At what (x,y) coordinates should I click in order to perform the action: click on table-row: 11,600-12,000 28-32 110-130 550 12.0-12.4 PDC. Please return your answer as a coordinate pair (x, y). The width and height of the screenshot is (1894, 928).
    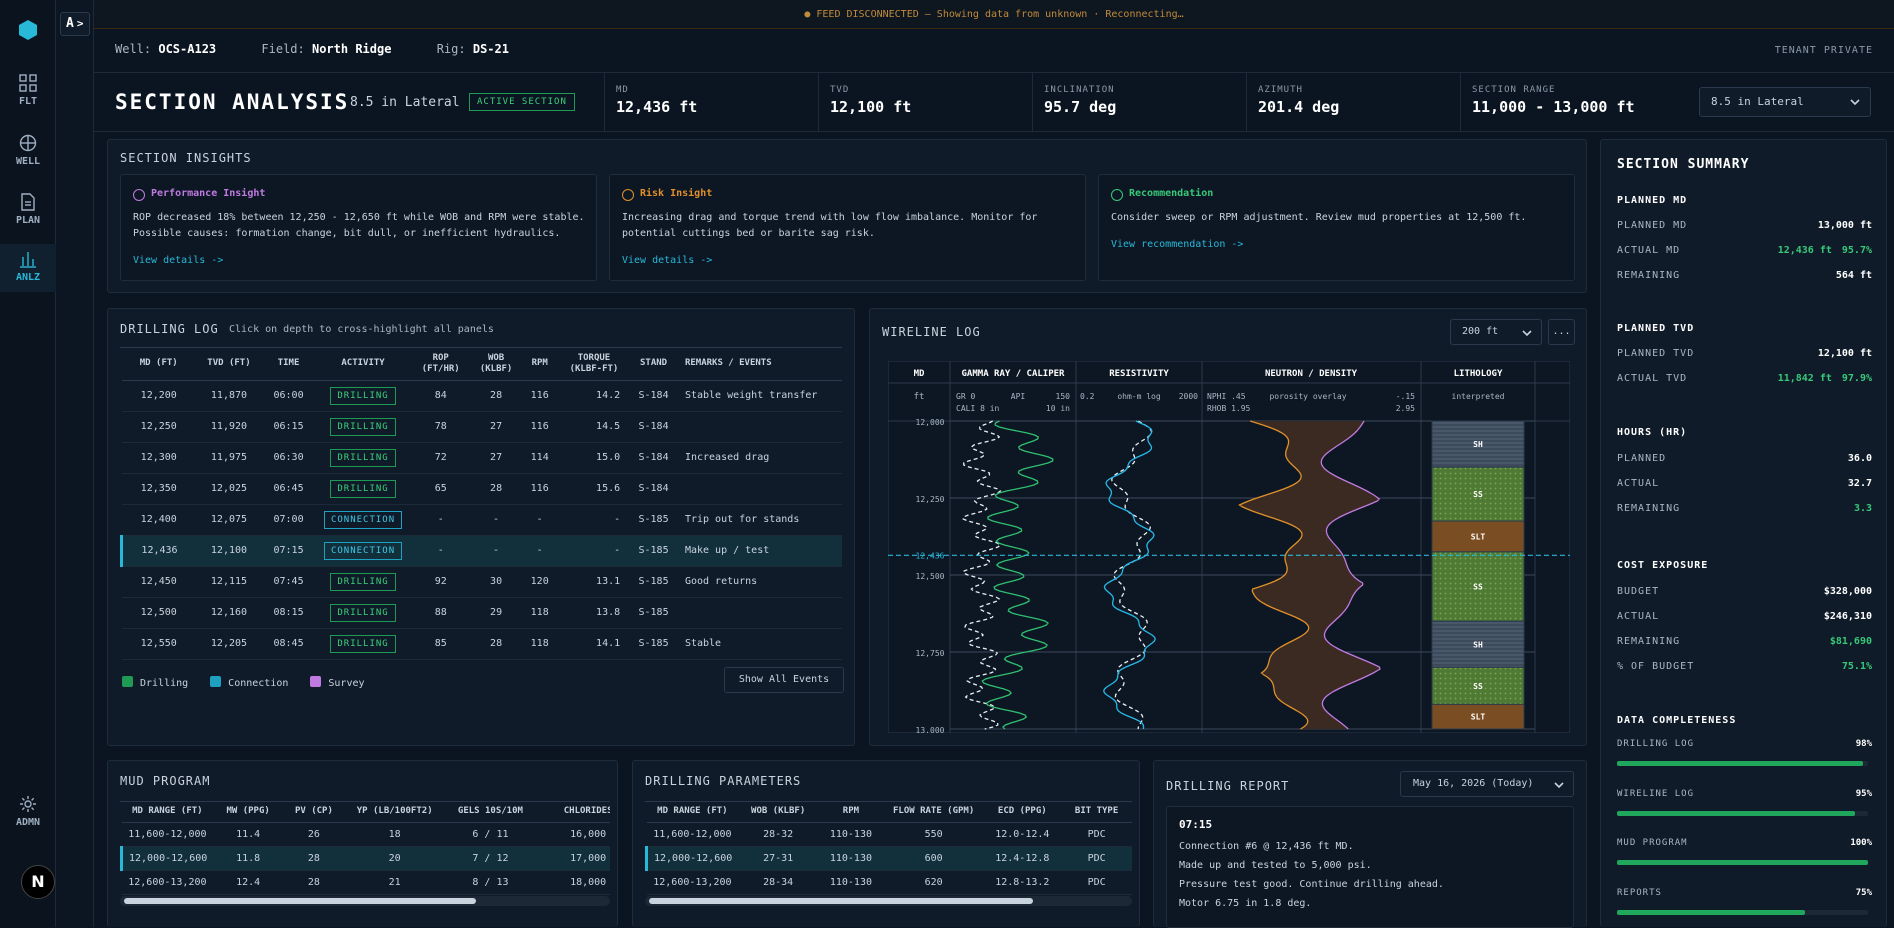
    Looking at the image, I should click on (889, 834).